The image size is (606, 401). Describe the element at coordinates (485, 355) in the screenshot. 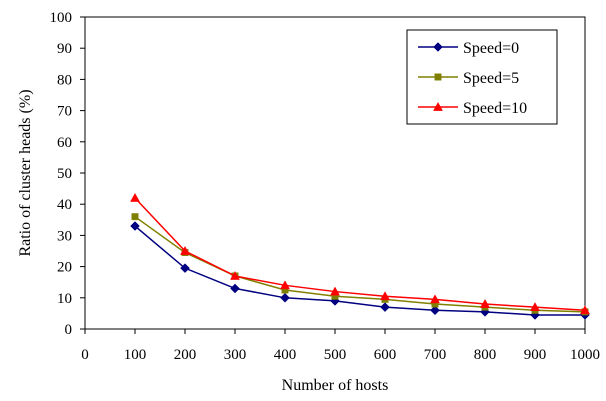

I see `x-tick-label: 800` at that location.